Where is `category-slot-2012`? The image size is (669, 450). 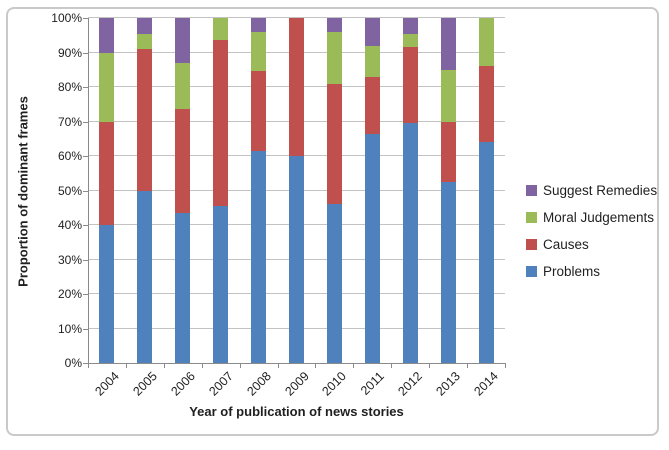
category-slot-2012 is located at coordinates (410, 190).